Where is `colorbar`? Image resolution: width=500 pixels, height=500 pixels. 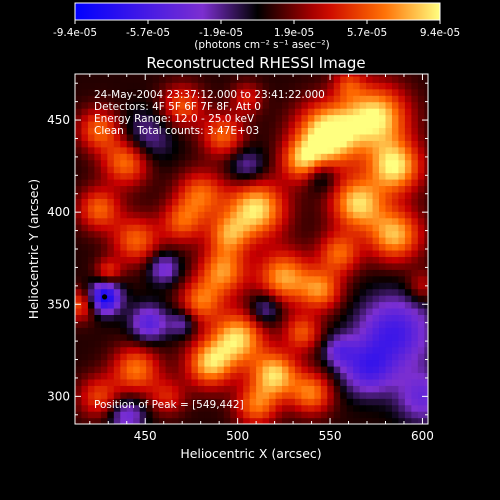 colorbar is located at coordinates (257, 11).